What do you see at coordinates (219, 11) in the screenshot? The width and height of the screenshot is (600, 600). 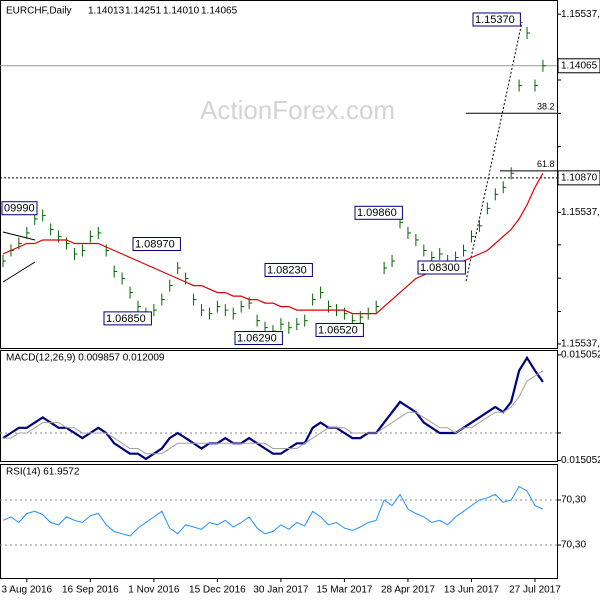 I see `header-close: 1.14065` at bounding box center [219, 11].